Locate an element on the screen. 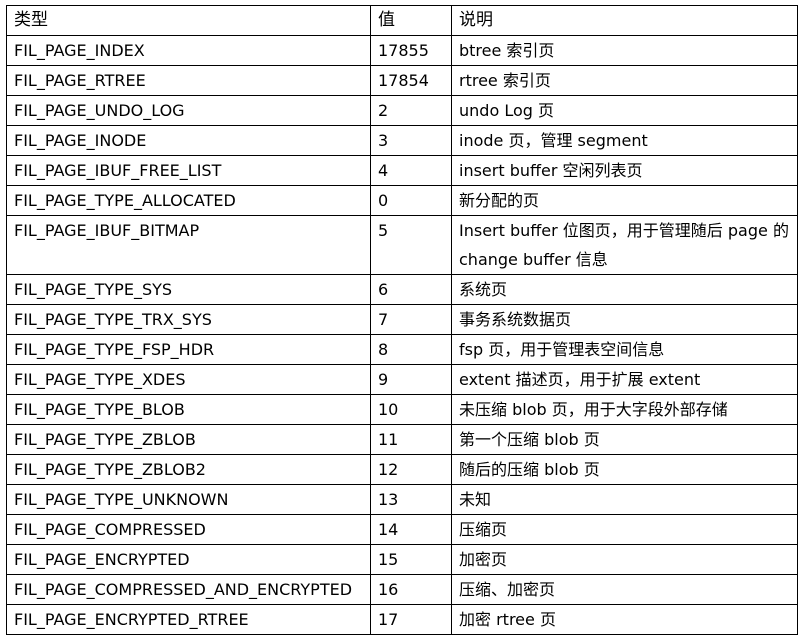 This screenshot has height=642, width=810. cell-type: FIL_PAGE_TYPE_XDES is located at coordinates (188, 379).